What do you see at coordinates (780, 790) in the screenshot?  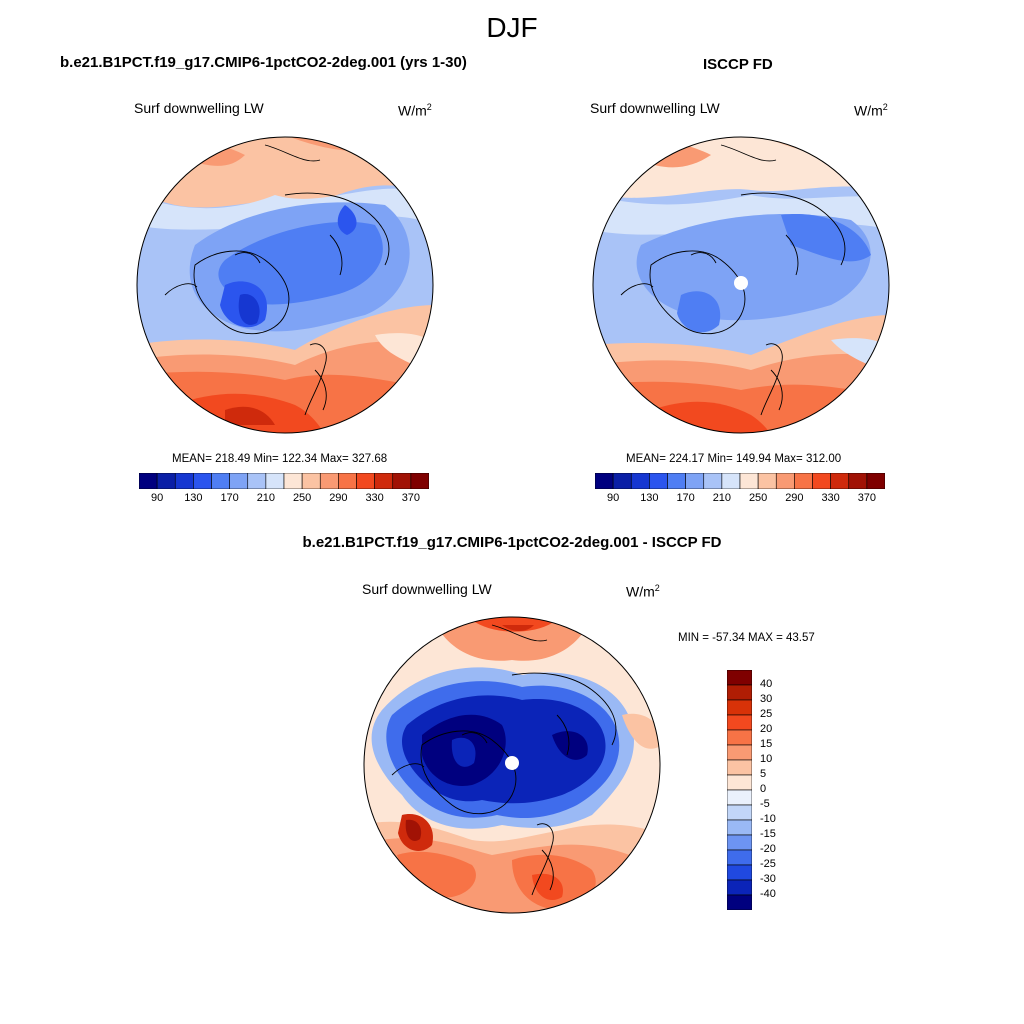 I see `panel-diff-colorbar-labels: 40 30 25 20 15 10 5 0 -5 -10 -15 -20 -25 -30 -40` at bounding box center [780, 790].